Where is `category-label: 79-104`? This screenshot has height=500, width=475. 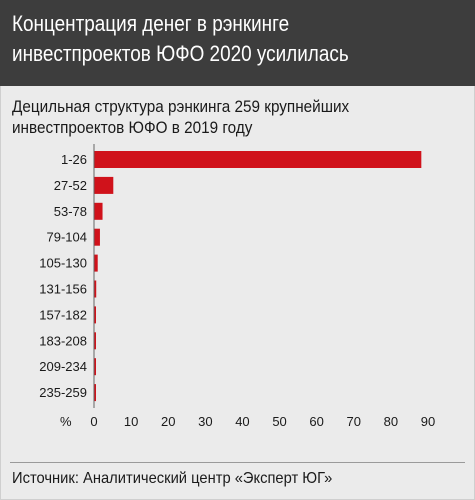 category-label: 79-104 is located at coordinates (67, 237).